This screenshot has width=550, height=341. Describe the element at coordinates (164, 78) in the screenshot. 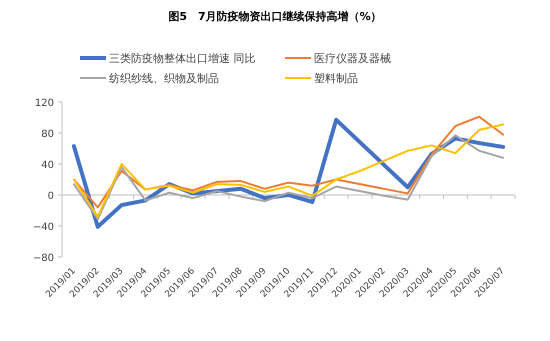

I see `legend-label: 纺织纱线、织物及制品` at that location.